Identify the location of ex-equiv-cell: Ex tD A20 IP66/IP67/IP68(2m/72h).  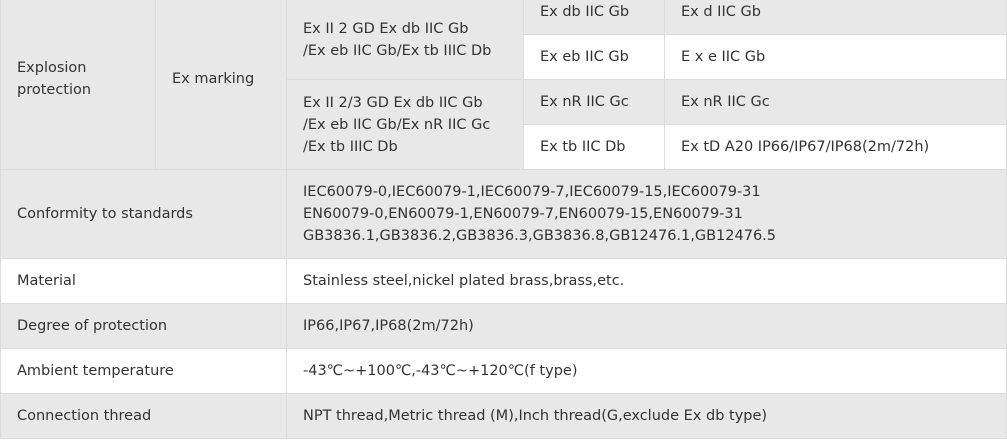
(835, 147).